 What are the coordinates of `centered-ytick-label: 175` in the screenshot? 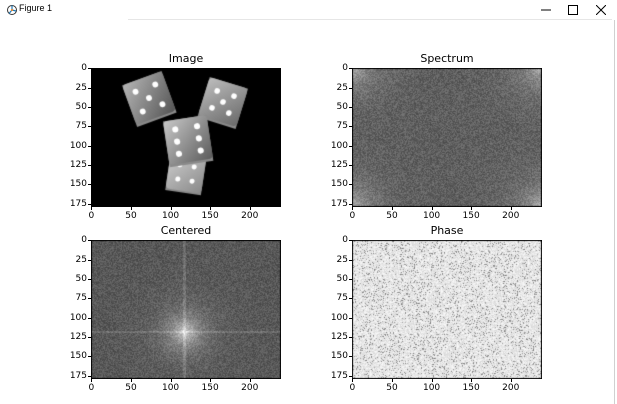 It's located at (78, 376).